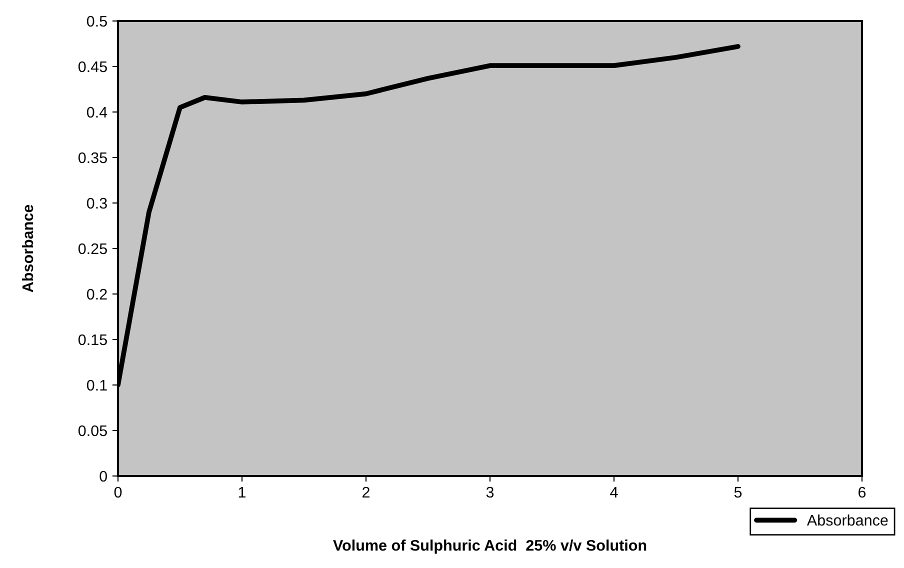 The image size is (904, 568). What do you see at coordinates (96, 385) in the screenshot?
I see `y-tick-label: 0.1` at bounding box center [96, 385].